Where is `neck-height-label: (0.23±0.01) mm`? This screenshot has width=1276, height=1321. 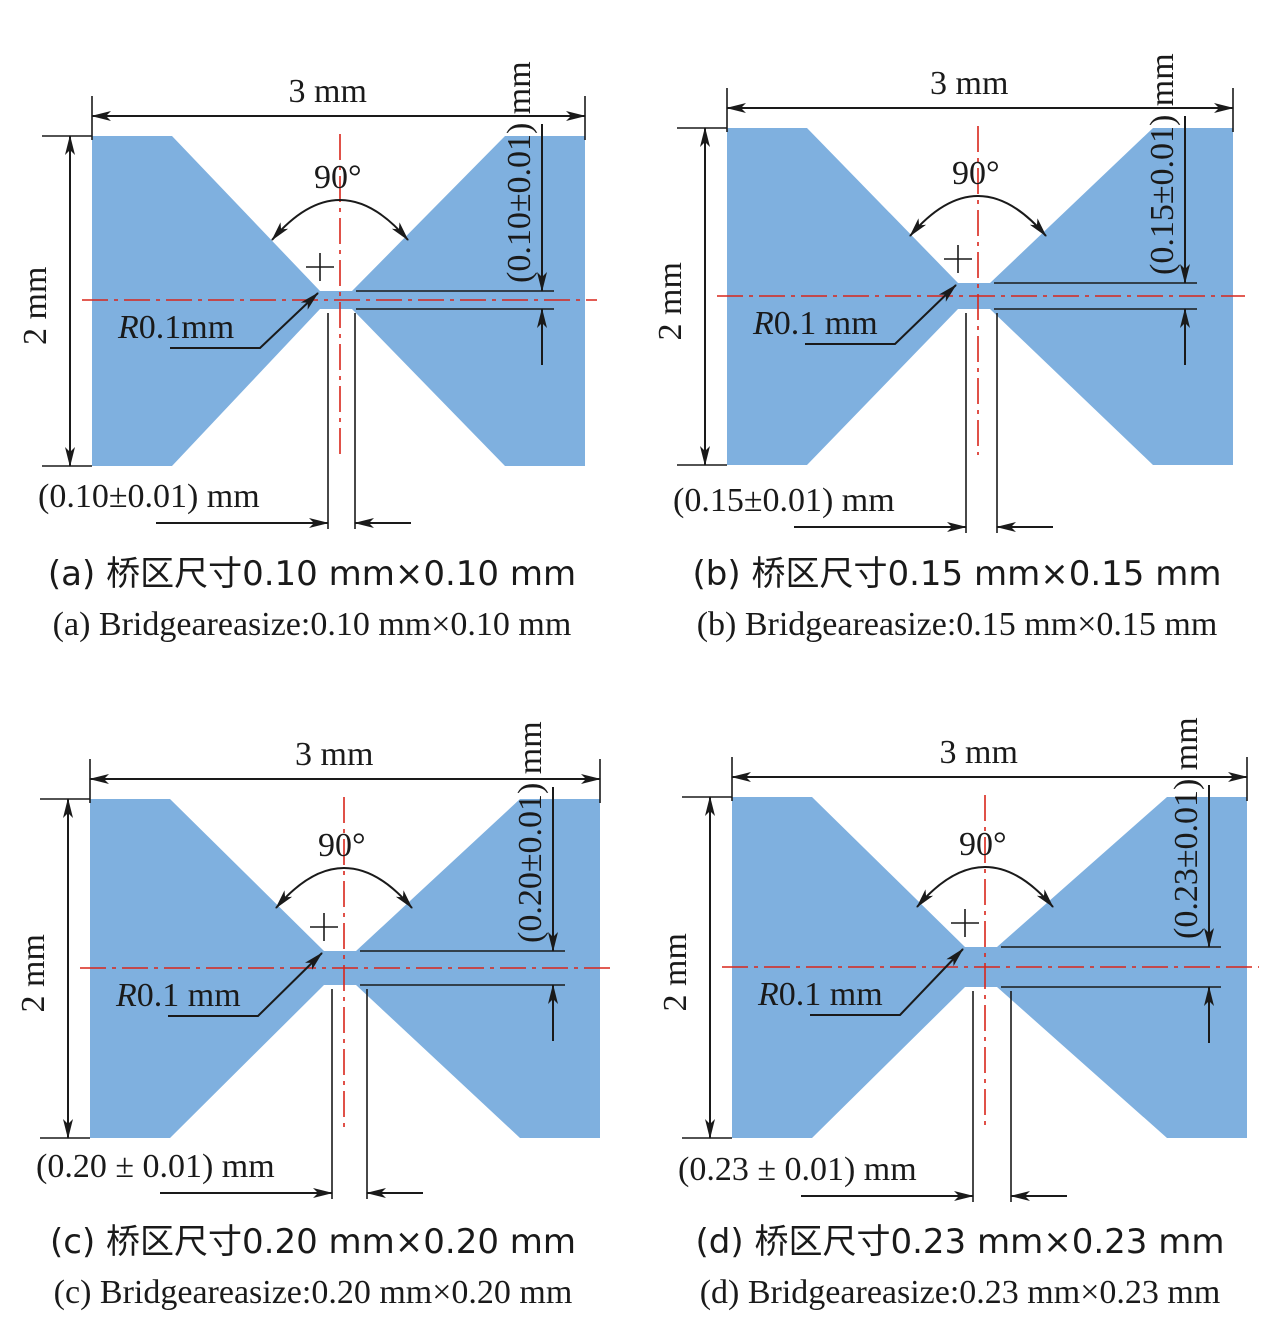 neck-height-label: (0.23±0.01) mm is located at coordinates (1186, 828).